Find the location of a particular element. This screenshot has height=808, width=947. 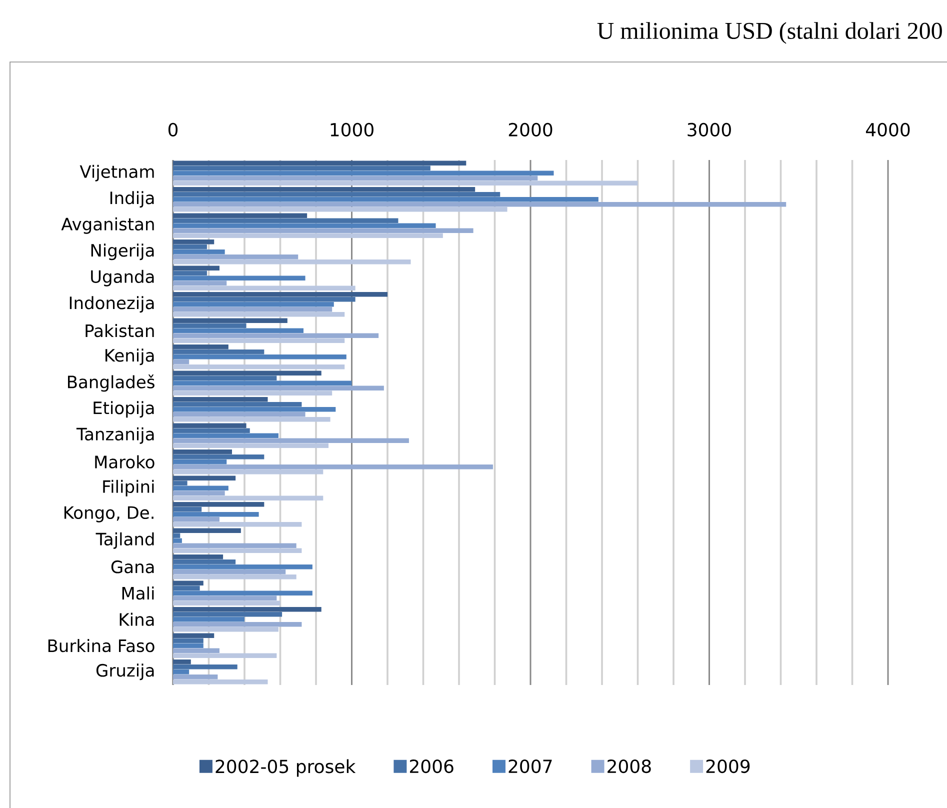

y-tick-label: Etiopija is located at coordinates (124, 409).